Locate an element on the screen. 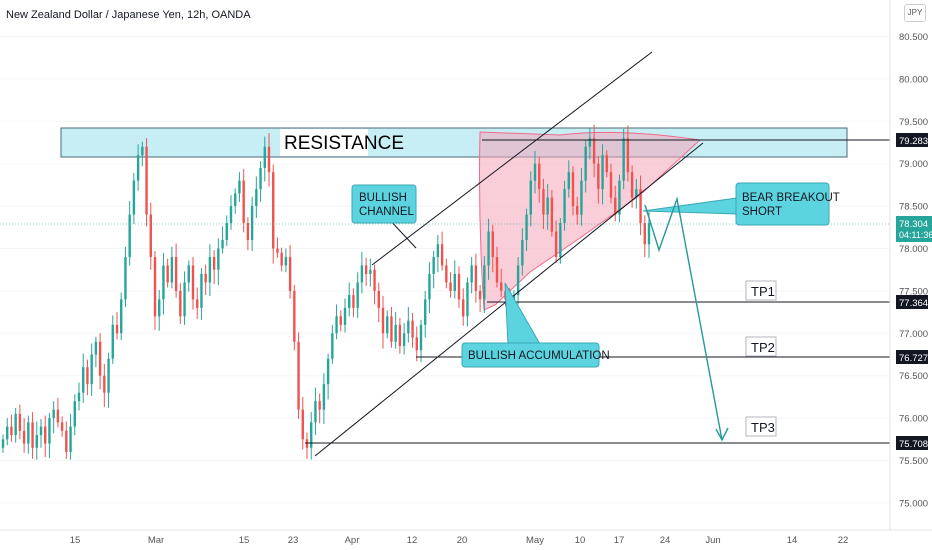 This screenshot has width=932, height=550. last-price-tag is located at coordinates (914, 229).